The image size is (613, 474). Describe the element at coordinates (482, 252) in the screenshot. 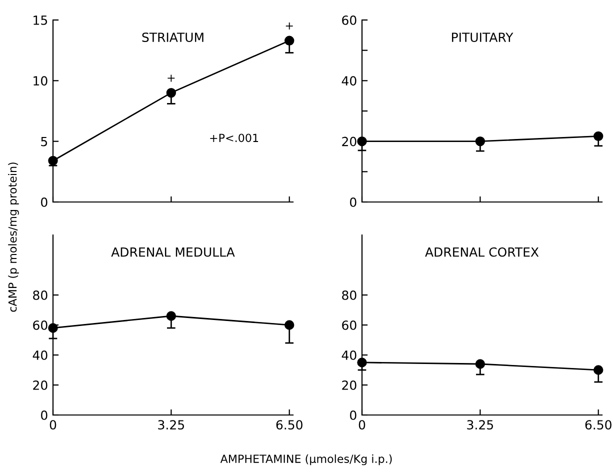

I see `text: ADRENAL CORTEX` at that location.